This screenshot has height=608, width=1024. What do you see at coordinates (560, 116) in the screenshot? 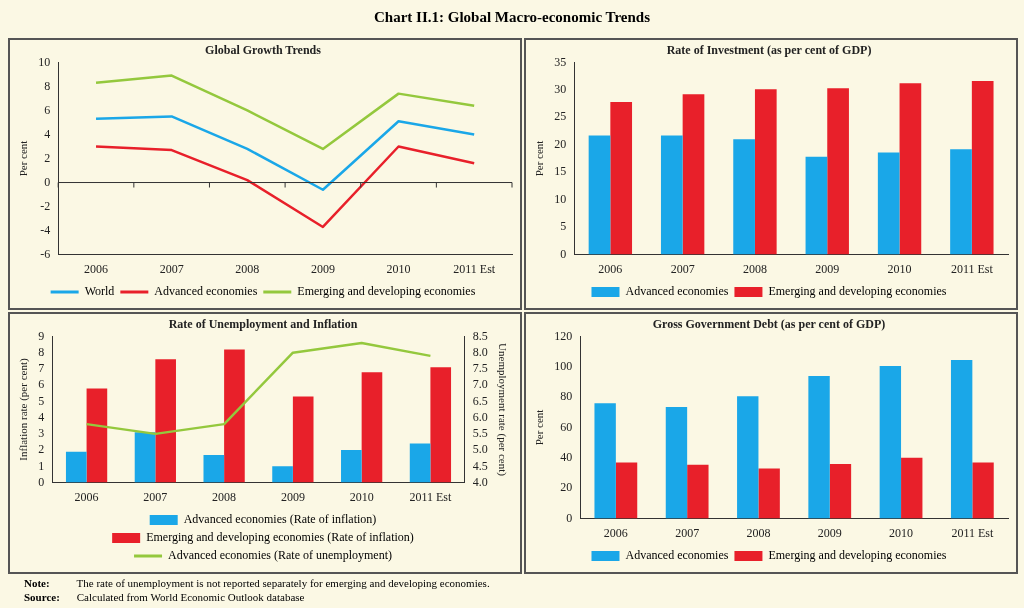
I see `y-tick-label: 25` at bounding box center [560, 116].